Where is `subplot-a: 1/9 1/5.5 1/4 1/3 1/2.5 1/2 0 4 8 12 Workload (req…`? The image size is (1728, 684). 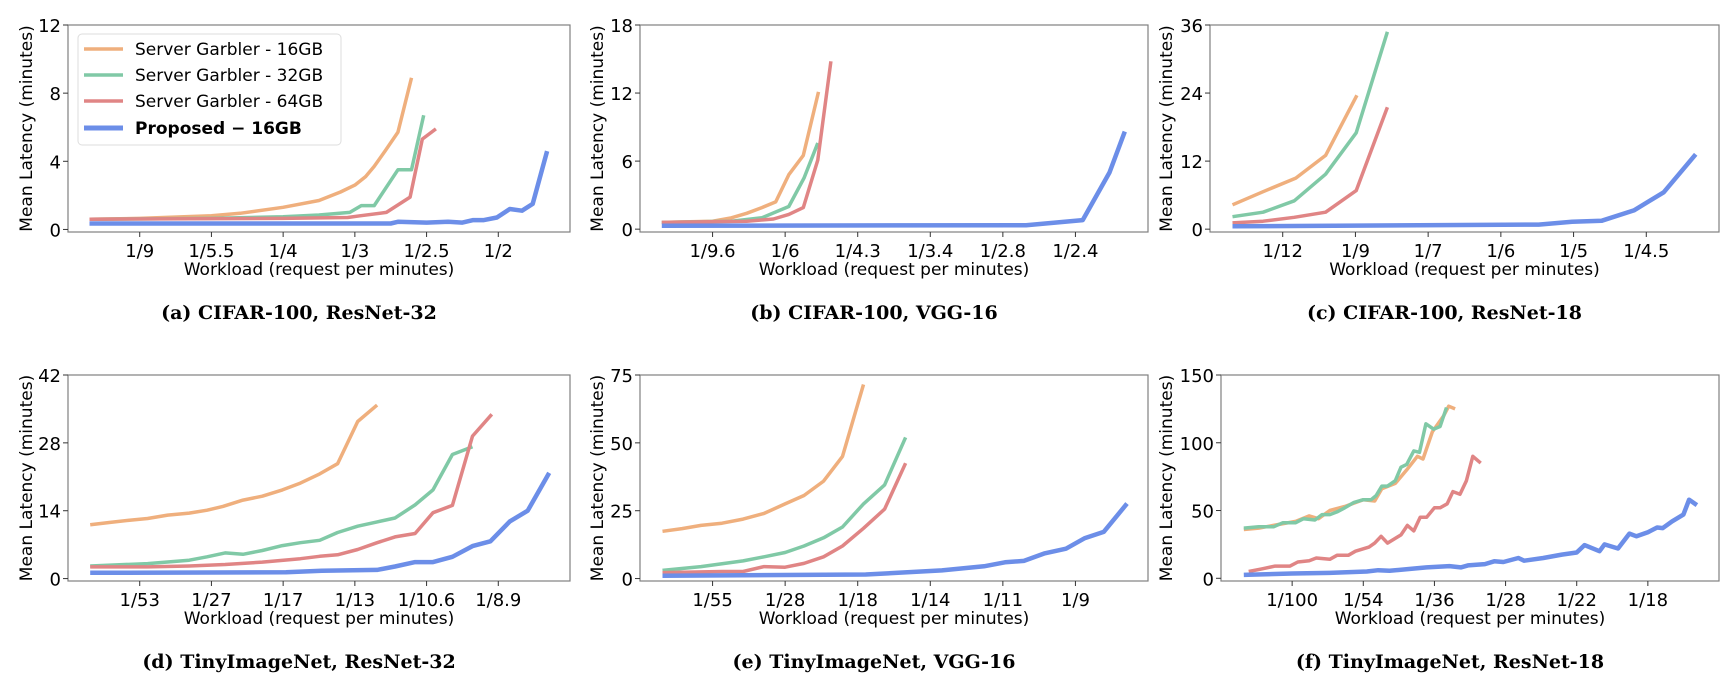
subplot-a: 1/9 1/5.5 1/4 1/3 1/2.5 1/2 0 4 8 12 Workload (req… is located at coordinates (294, 170).